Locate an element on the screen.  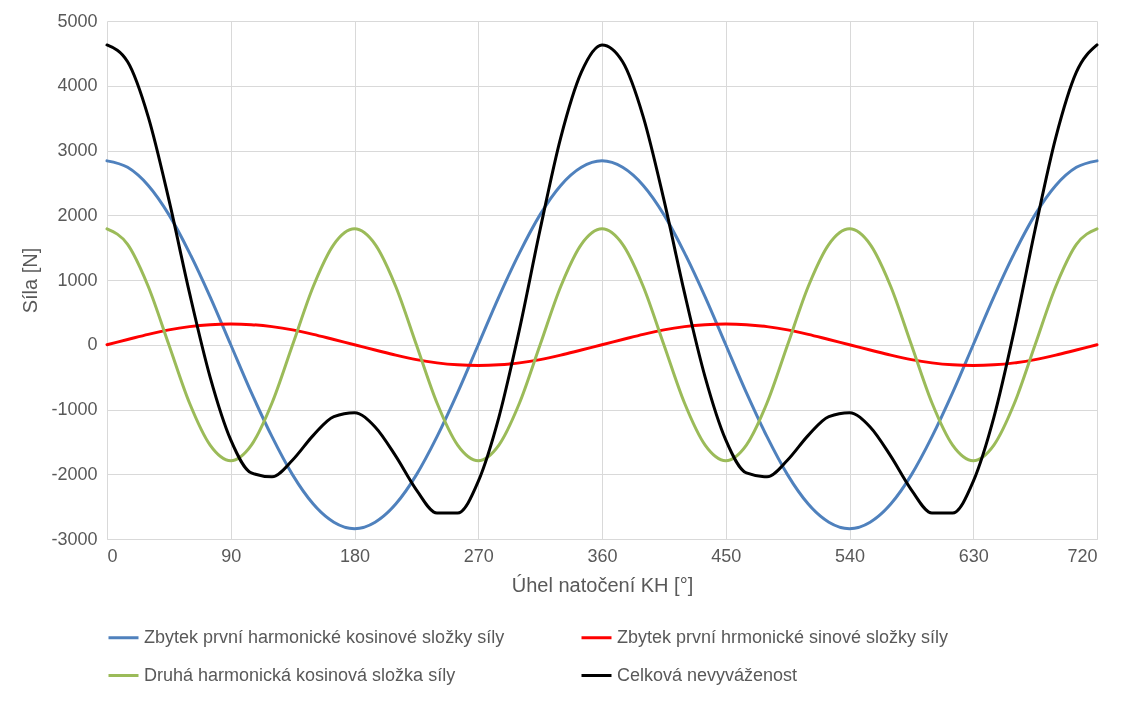
legend-label: Zbytek první harmonické kosinové složky síly is located at coordinates (324, 636).